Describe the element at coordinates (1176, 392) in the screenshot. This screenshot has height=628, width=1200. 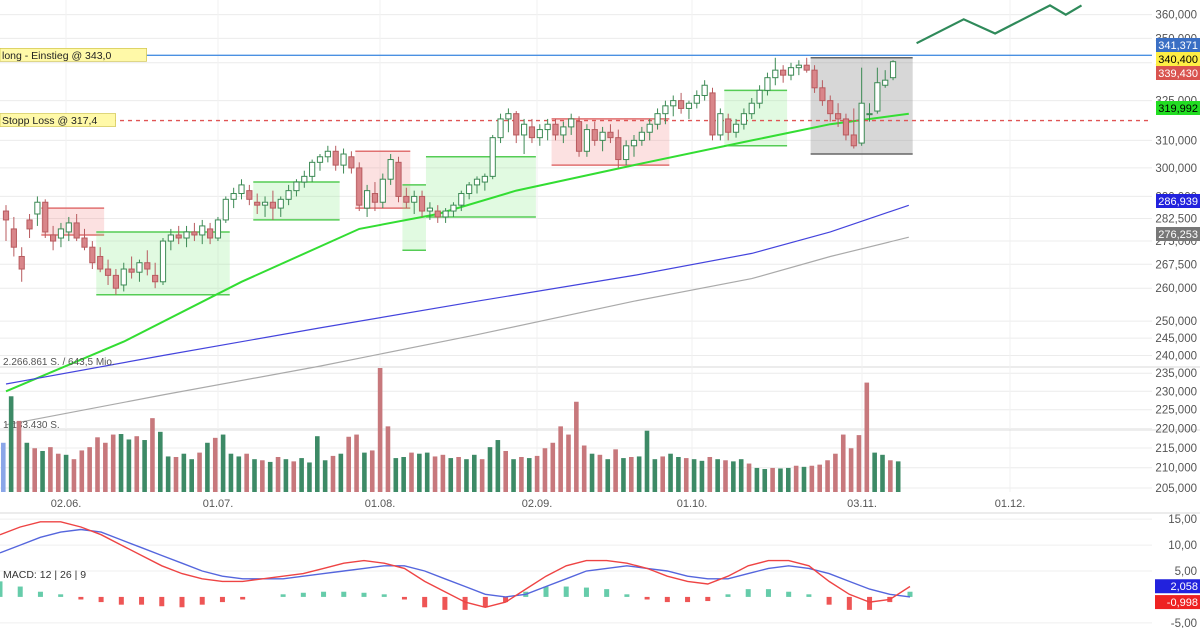
I see `price-tick-label: 230,000` at that location.